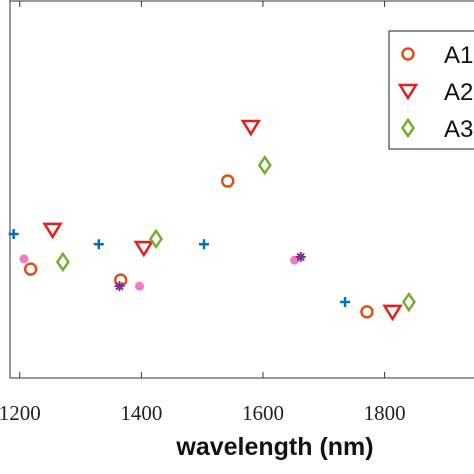 Image resolution: width=474 pixels, height=474 pixels. I want to click on x-axis-label: wavelength (nm), so click(274, 447).